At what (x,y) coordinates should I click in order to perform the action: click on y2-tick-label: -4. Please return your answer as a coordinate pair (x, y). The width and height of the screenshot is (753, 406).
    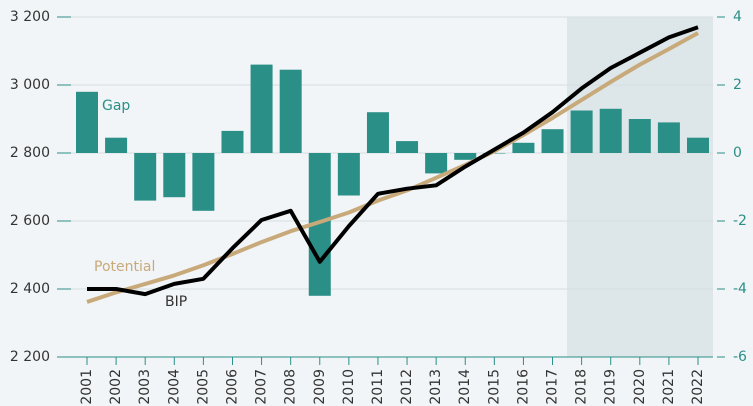
    Looking at the image, I should click on (740, 289).